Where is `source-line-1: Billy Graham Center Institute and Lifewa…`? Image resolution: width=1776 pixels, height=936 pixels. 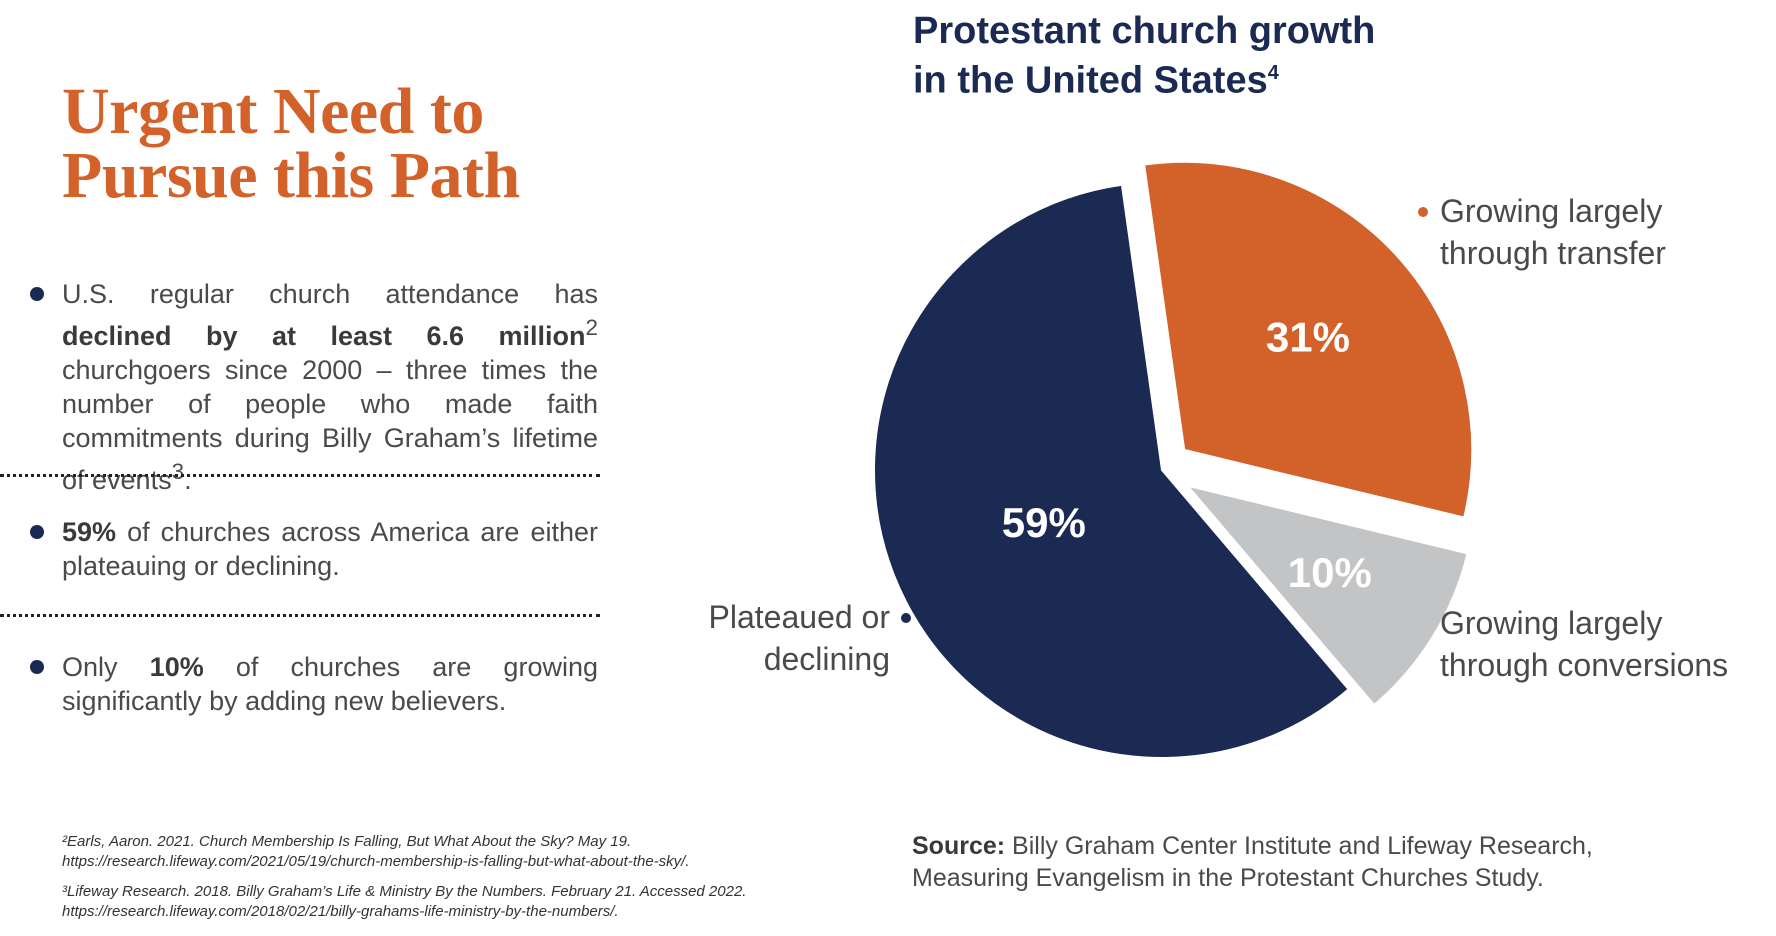
source-line-1: Billy Graham Center Institute and Lifewa… is located at coordinates (1299, 846).